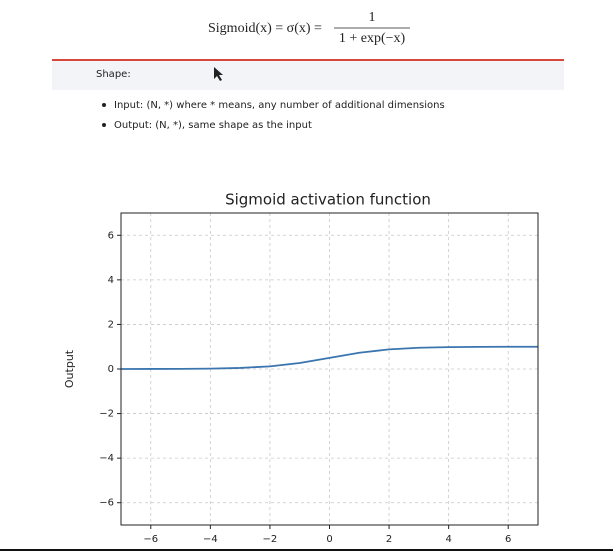 The width and height of the screenshot is (613, 554). I want to click on y-tick-label: −6, so click(106, 503).